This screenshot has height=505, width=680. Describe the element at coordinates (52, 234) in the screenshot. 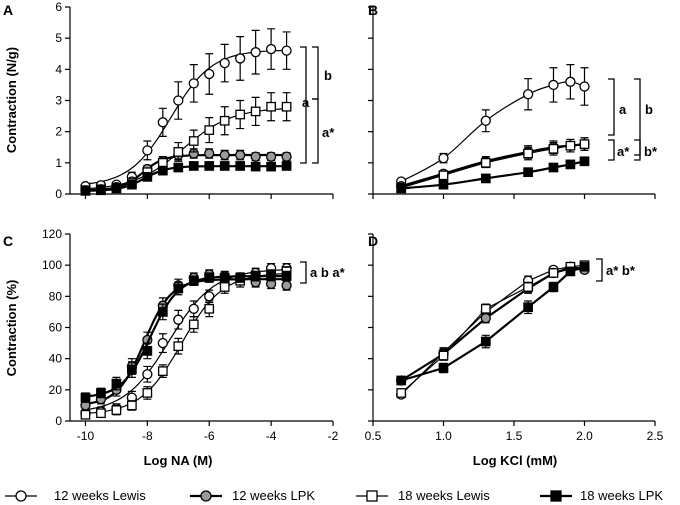

I see `y-tick-label-c: 120` at that location.